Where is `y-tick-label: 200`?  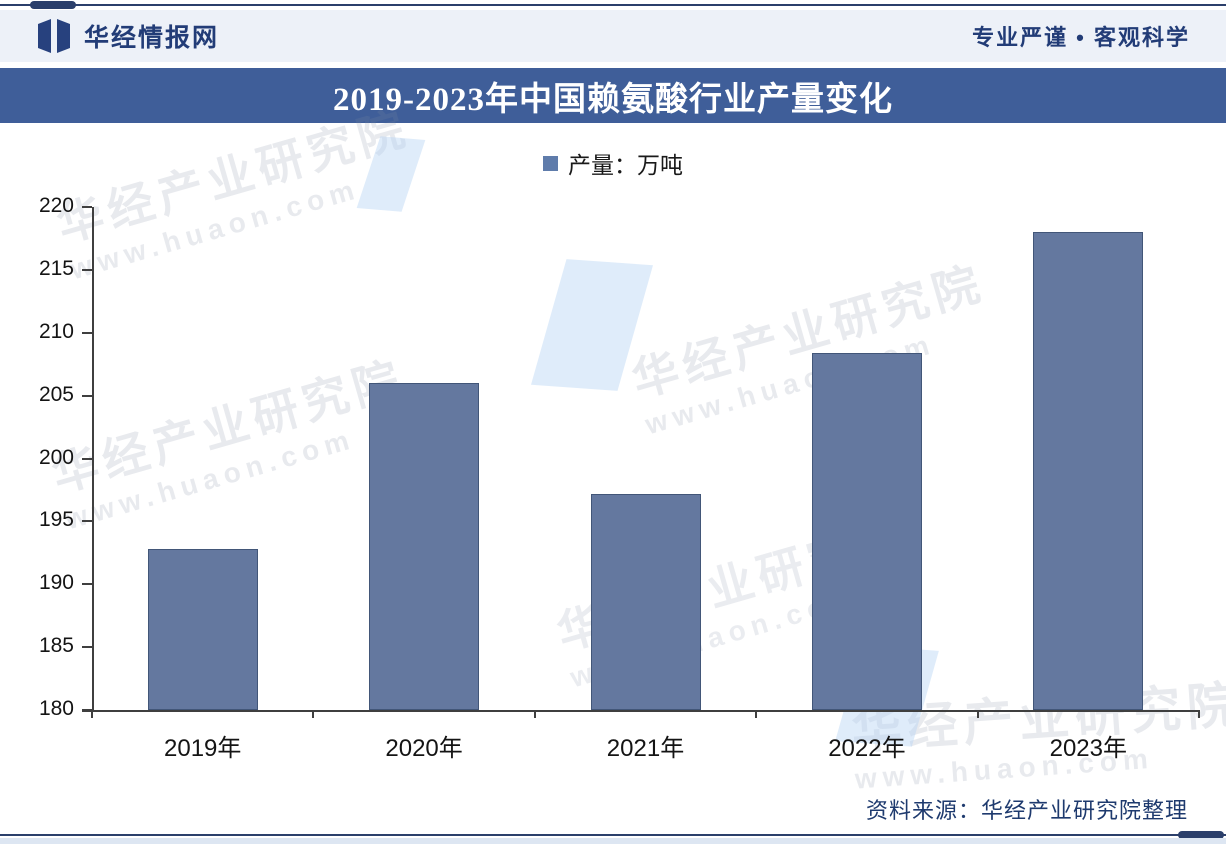
y-tick-label: 200 is located at coordinates (56, 457).